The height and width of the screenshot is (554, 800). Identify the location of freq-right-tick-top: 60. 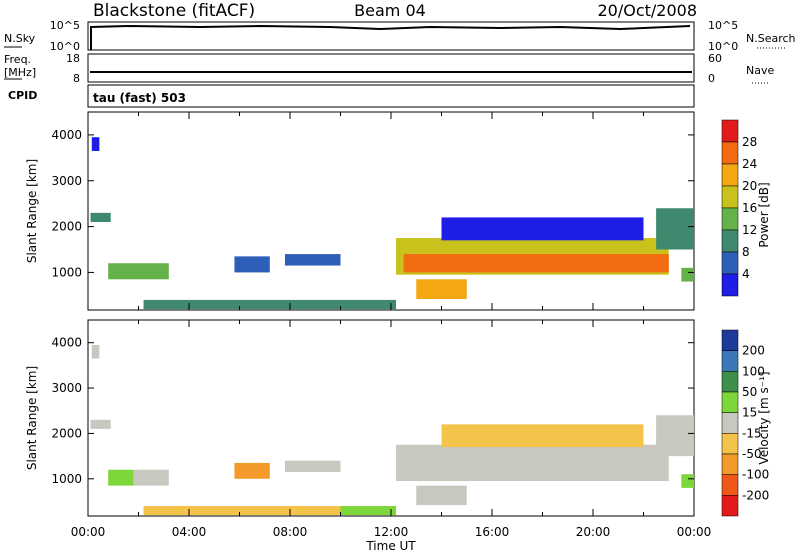
(715, 58).